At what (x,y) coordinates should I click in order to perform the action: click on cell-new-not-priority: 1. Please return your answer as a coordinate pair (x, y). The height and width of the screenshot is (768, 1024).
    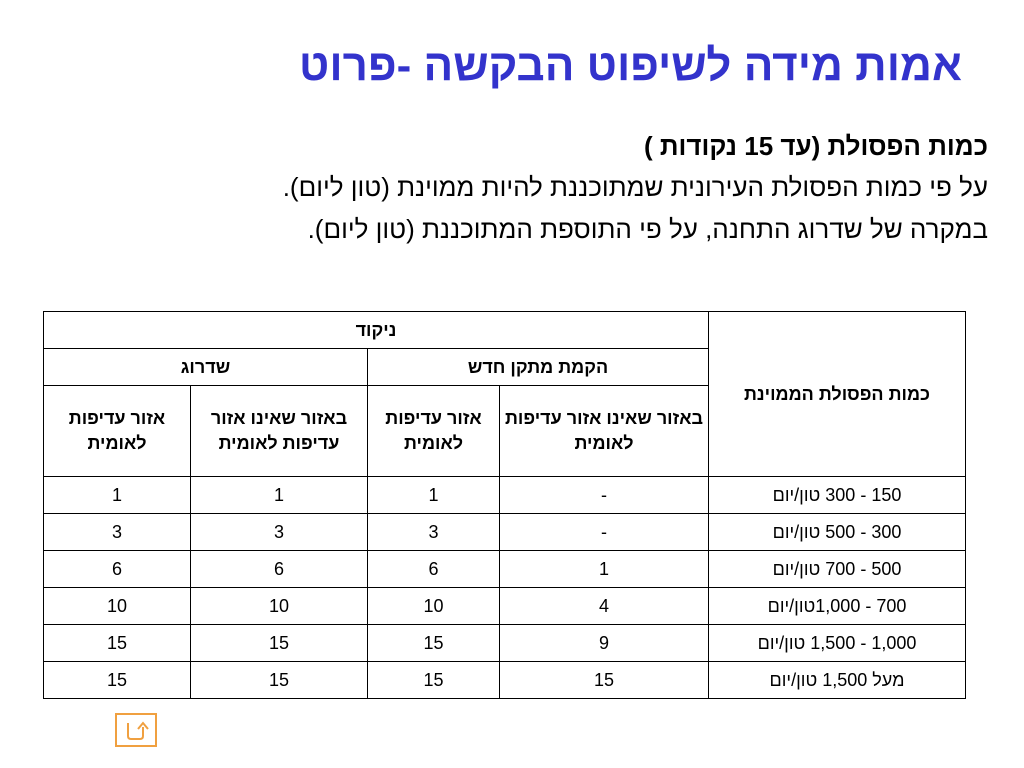
    Looking at the image, I should click on (604, 569).